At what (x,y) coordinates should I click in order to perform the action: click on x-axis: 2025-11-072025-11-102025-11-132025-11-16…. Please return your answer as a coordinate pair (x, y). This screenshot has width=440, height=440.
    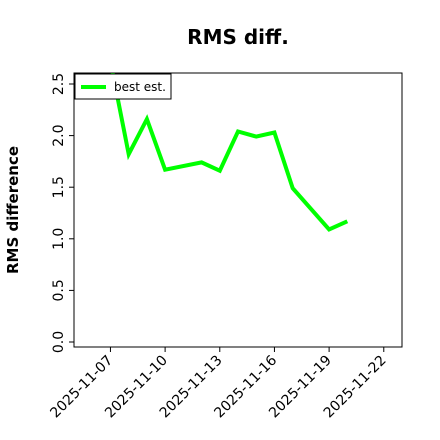
    Looking at the image, I should click on (218, 384).